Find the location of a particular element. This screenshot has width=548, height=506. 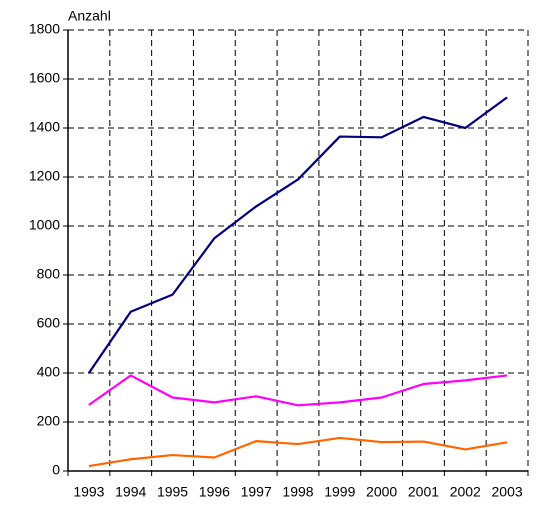

x-tick-label: 2001 is located at coordinates (423, 492).